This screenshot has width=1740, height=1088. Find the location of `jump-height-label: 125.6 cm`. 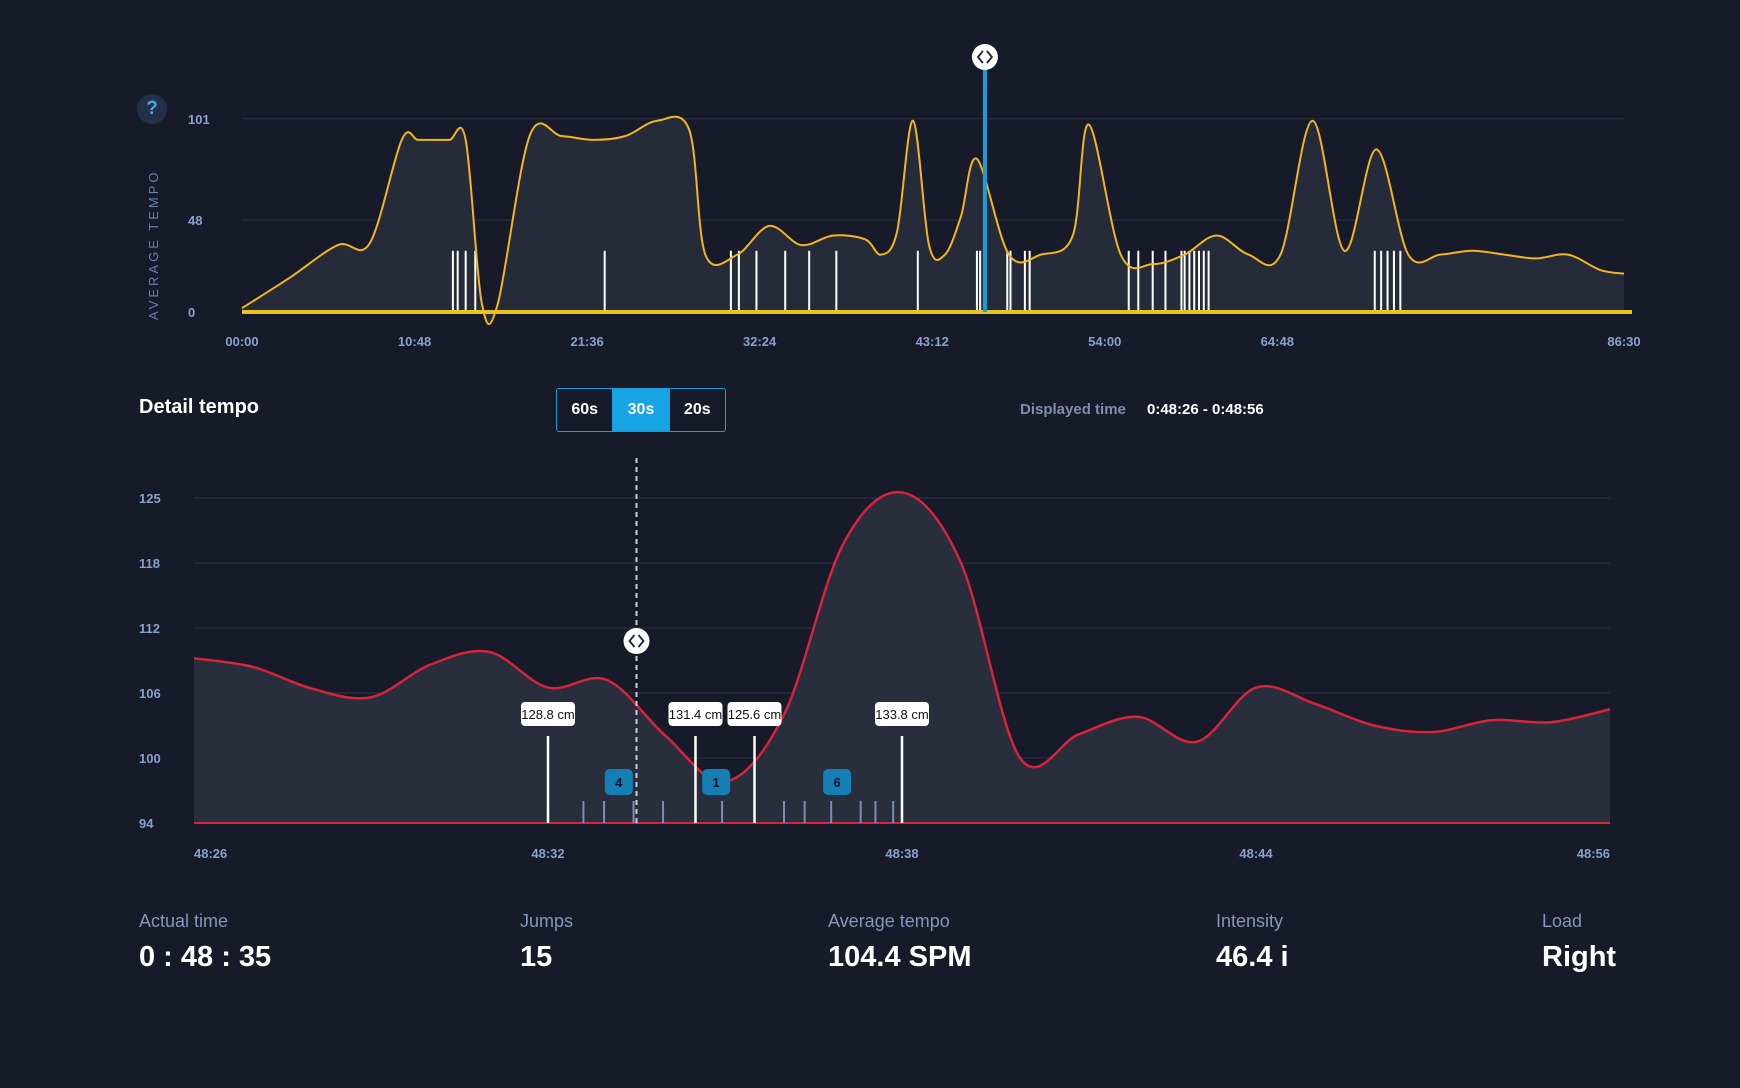

jump-height-label: 125.6 cm is located at coordinates (754, 714).